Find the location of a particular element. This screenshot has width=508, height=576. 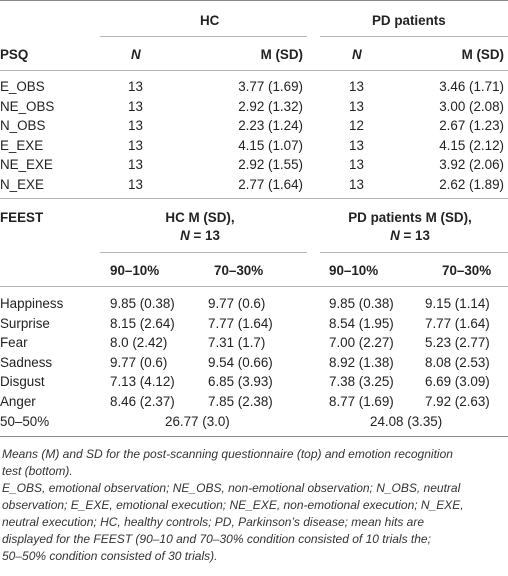

cell: 8.08 (2.53) is located at coordinates (457, 362).